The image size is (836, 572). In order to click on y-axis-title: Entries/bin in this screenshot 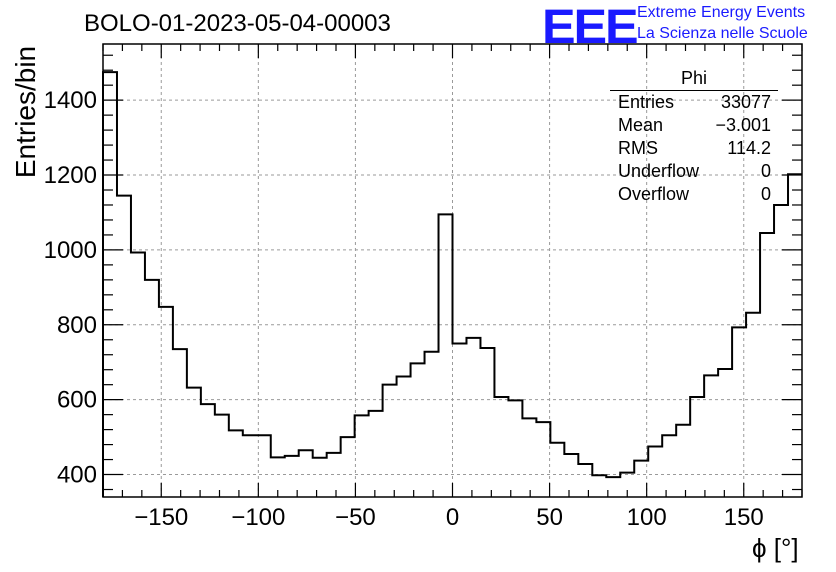, I will do `click(25, 112)`.